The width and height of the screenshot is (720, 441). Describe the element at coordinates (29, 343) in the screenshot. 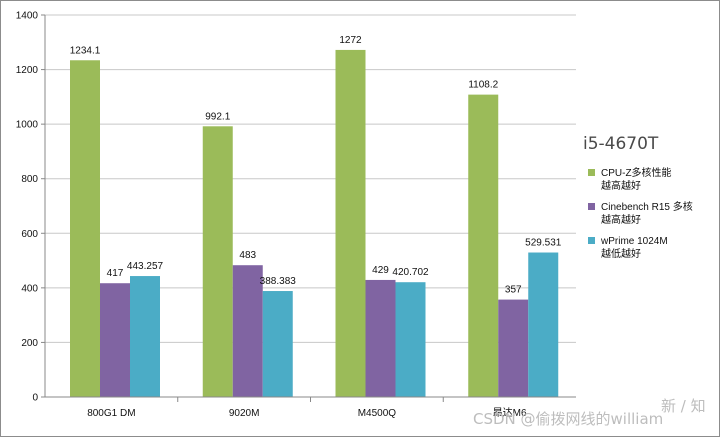

I see `y-tick-label: 200` at that location.